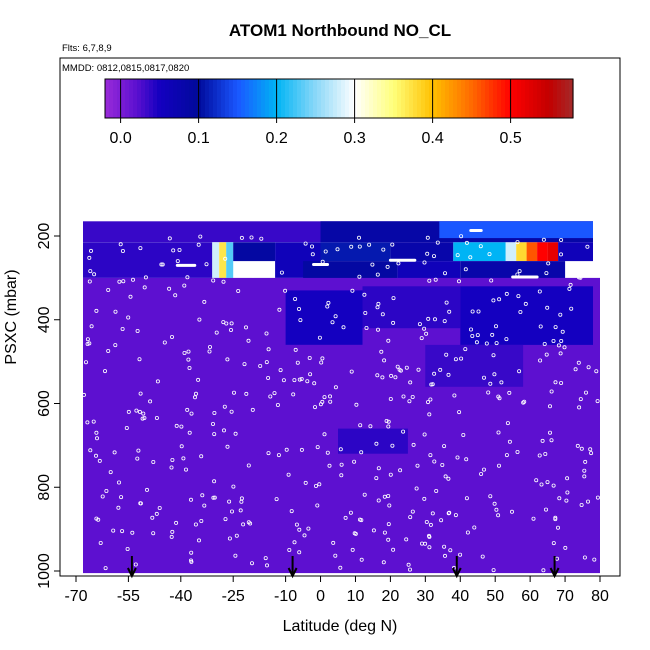 Image resolution: width=650 pixels, height=650 pixels. I want to click on colorbar-tick-label: 0.4, so click(432, 138).